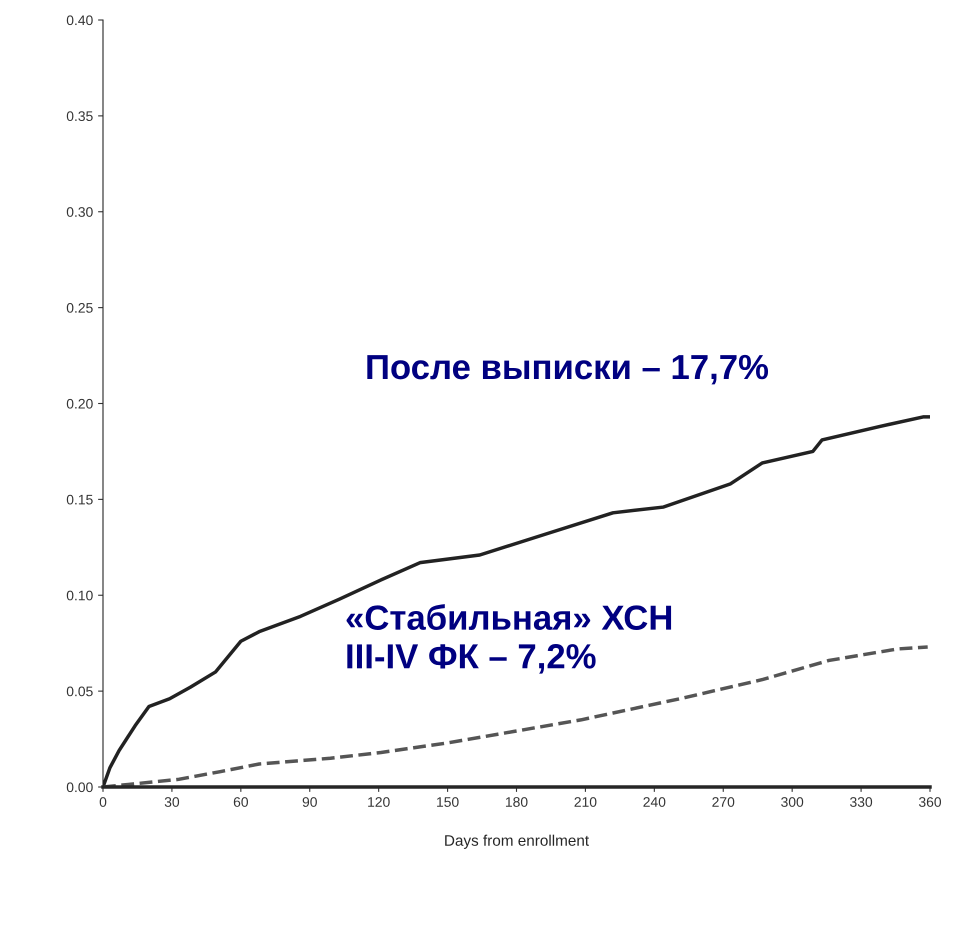 The height and width of the screenshot is (936, 961). What do you see at coordinates (79, 787) in the screenshot?
I see `y-tick-label: 0.00` at bounding box center [79, 787].